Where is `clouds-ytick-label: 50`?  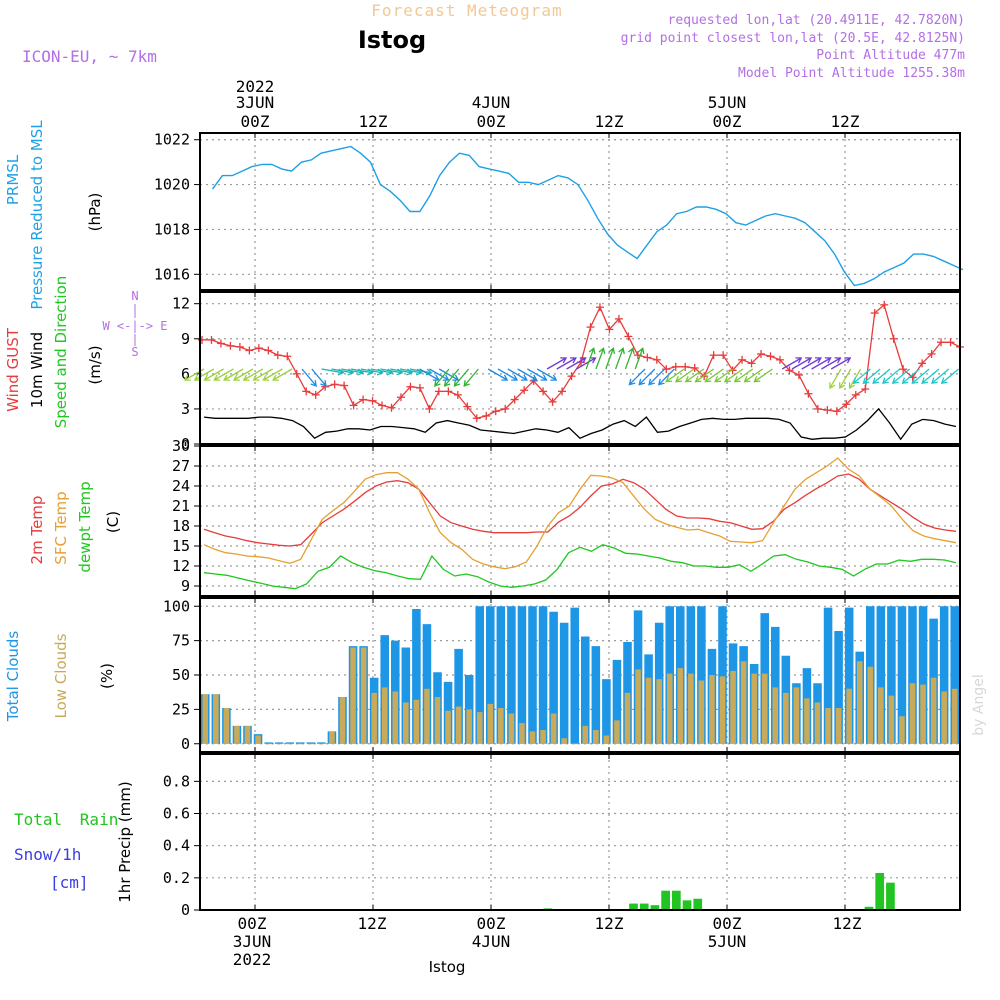
clouds-ytick-label: 50 is located at coordinates (181, 675).